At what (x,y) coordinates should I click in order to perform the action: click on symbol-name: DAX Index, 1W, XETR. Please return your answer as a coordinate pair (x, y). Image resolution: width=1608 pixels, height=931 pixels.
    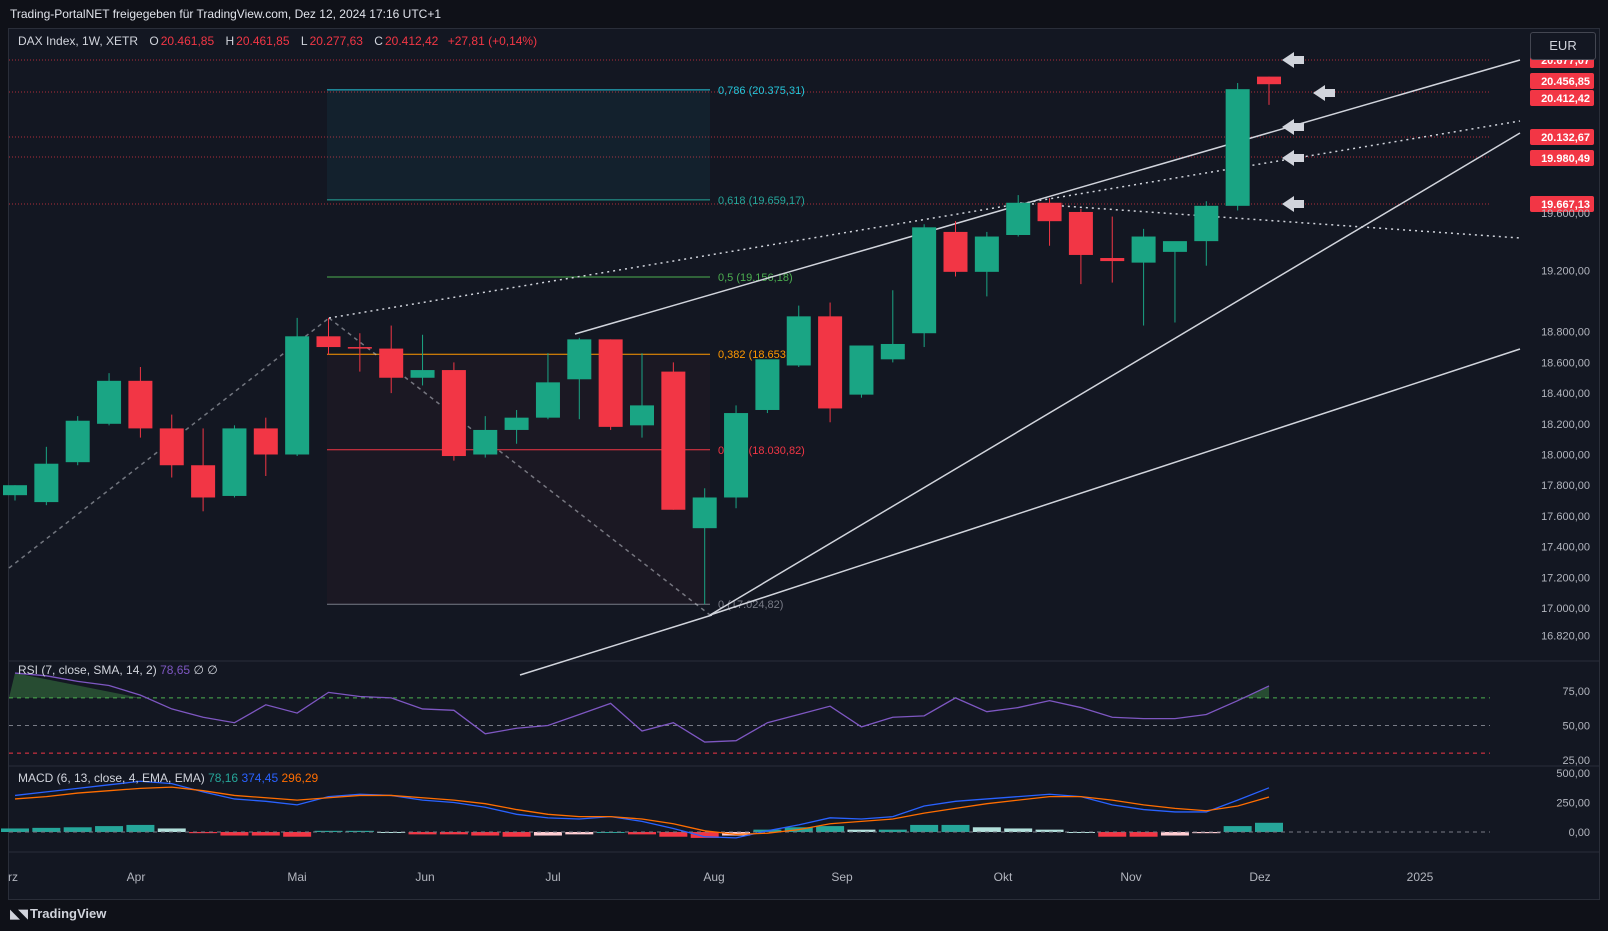
    Looking at the image, I should click on (78, 41).